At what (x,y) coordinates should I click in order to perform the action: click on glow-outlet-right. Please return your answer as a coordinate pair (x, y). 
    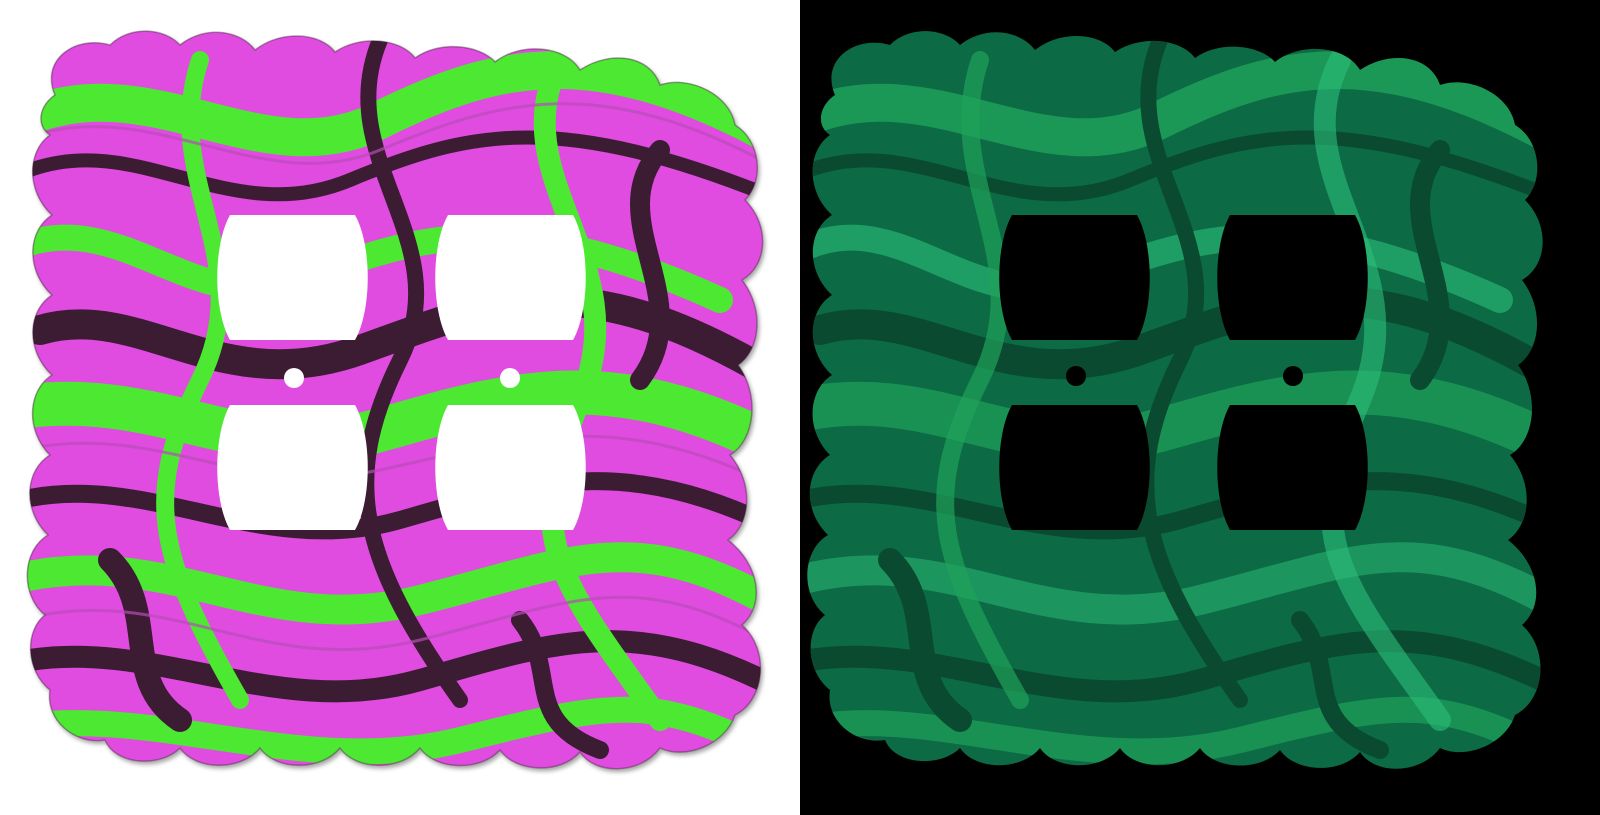
    Looking at the image, I should click on (1292, 372).